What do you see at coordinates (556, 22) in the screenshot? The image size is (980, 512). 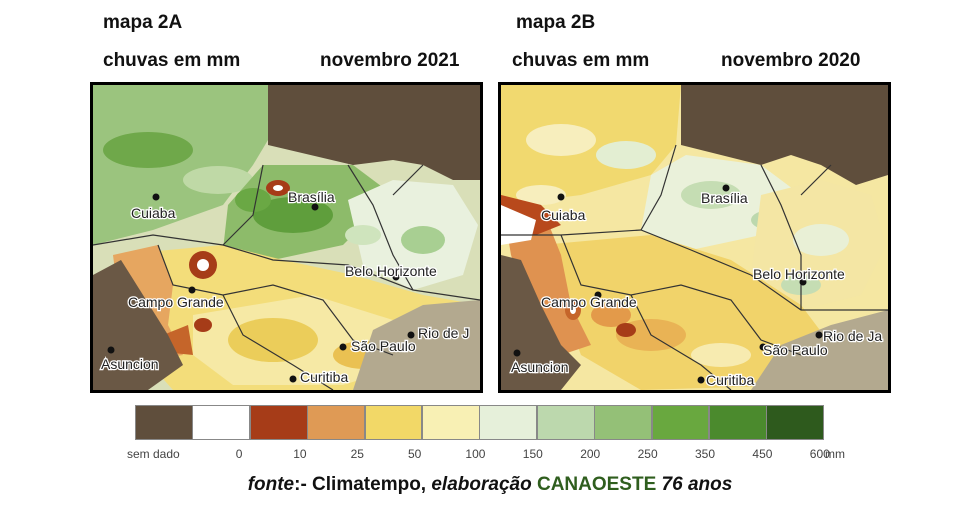 I see `map-b-title: mapa 2B` at bounding box center [556, 22].